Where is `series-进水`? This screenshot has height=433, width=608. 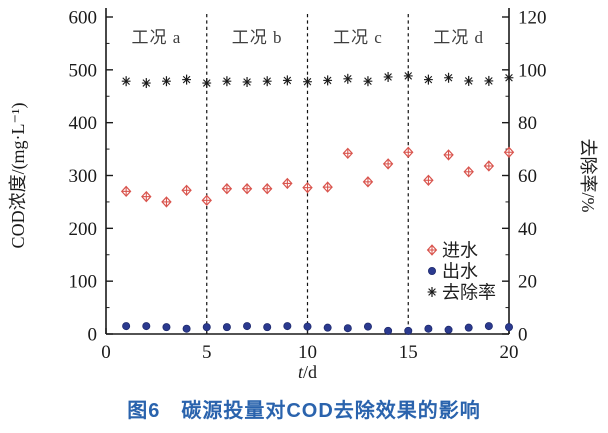 series-进水 is located at coordinates (317, 177).